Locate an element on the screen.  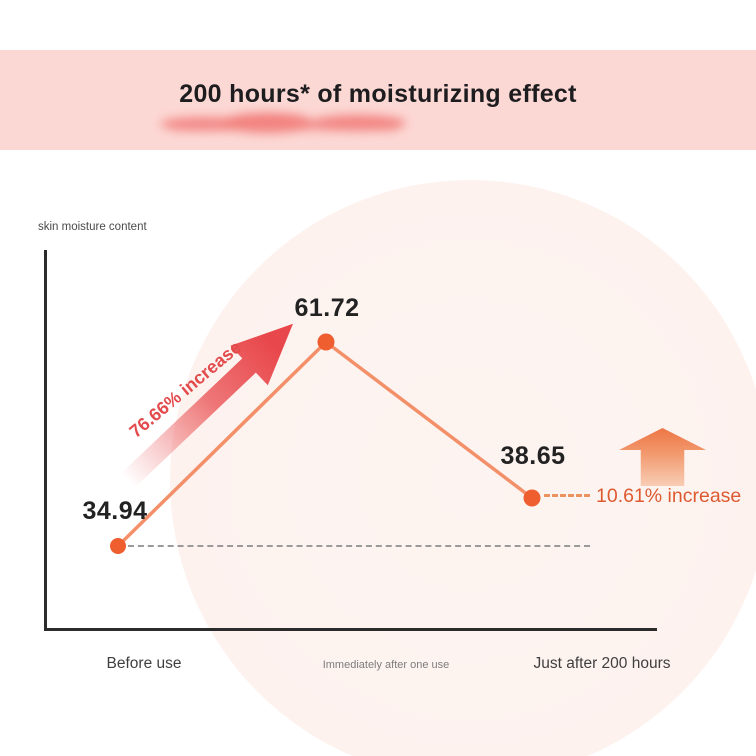
value-label-before-use: 34.94 is located at coordinates (115, 511).